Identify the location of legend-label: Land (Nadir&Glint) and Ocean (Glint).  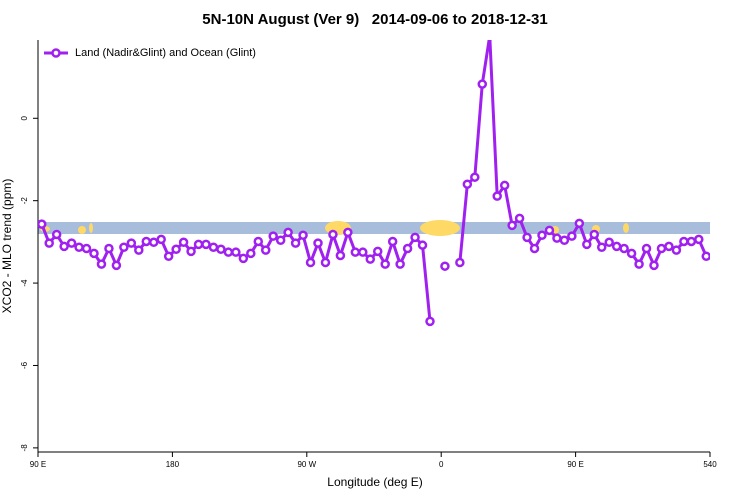
(165, 53).